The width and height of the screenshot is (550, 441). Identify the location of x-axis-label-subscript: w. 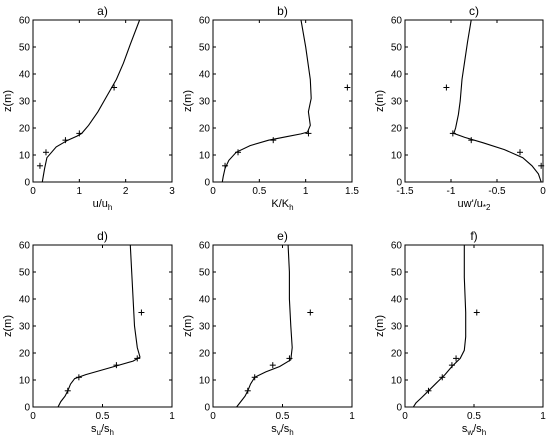
(469, 432).